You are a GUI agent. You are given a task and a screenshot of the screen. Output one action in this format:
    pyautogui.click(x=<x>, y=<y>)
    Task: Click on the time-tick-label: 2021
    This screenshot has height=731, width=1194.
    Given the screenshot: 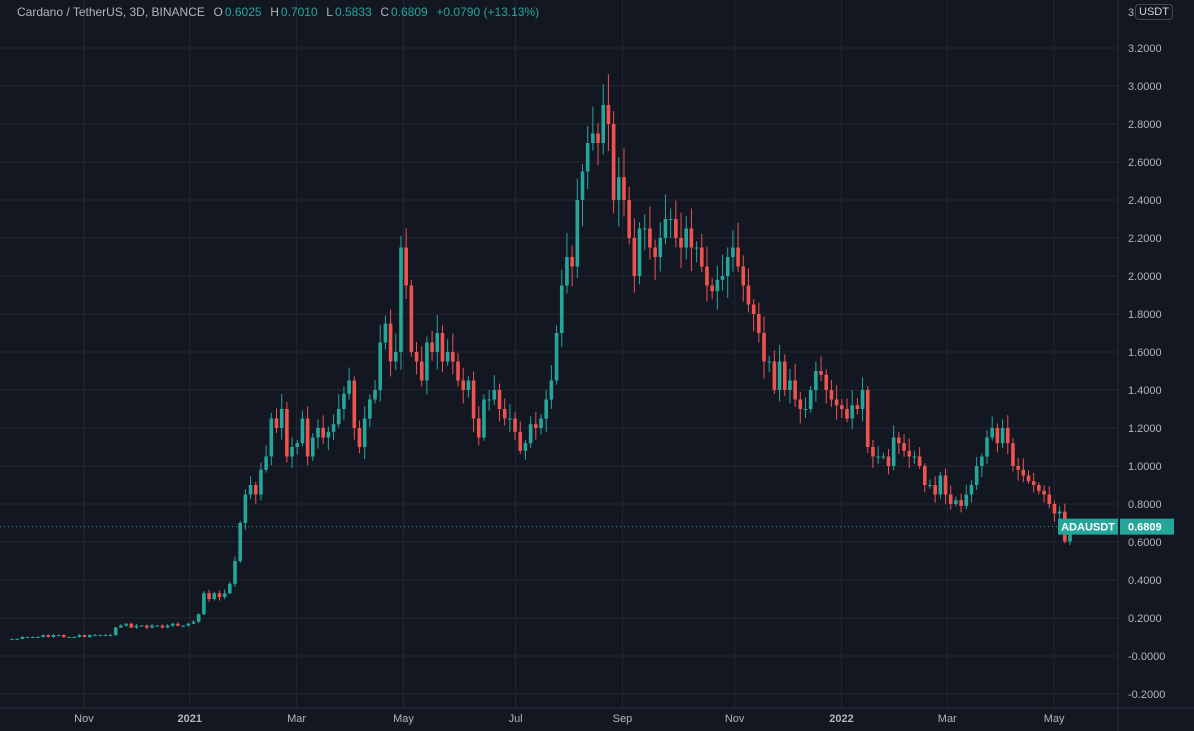 What is the action you would take?
    pyautogui.click(x=190, y=719)
    